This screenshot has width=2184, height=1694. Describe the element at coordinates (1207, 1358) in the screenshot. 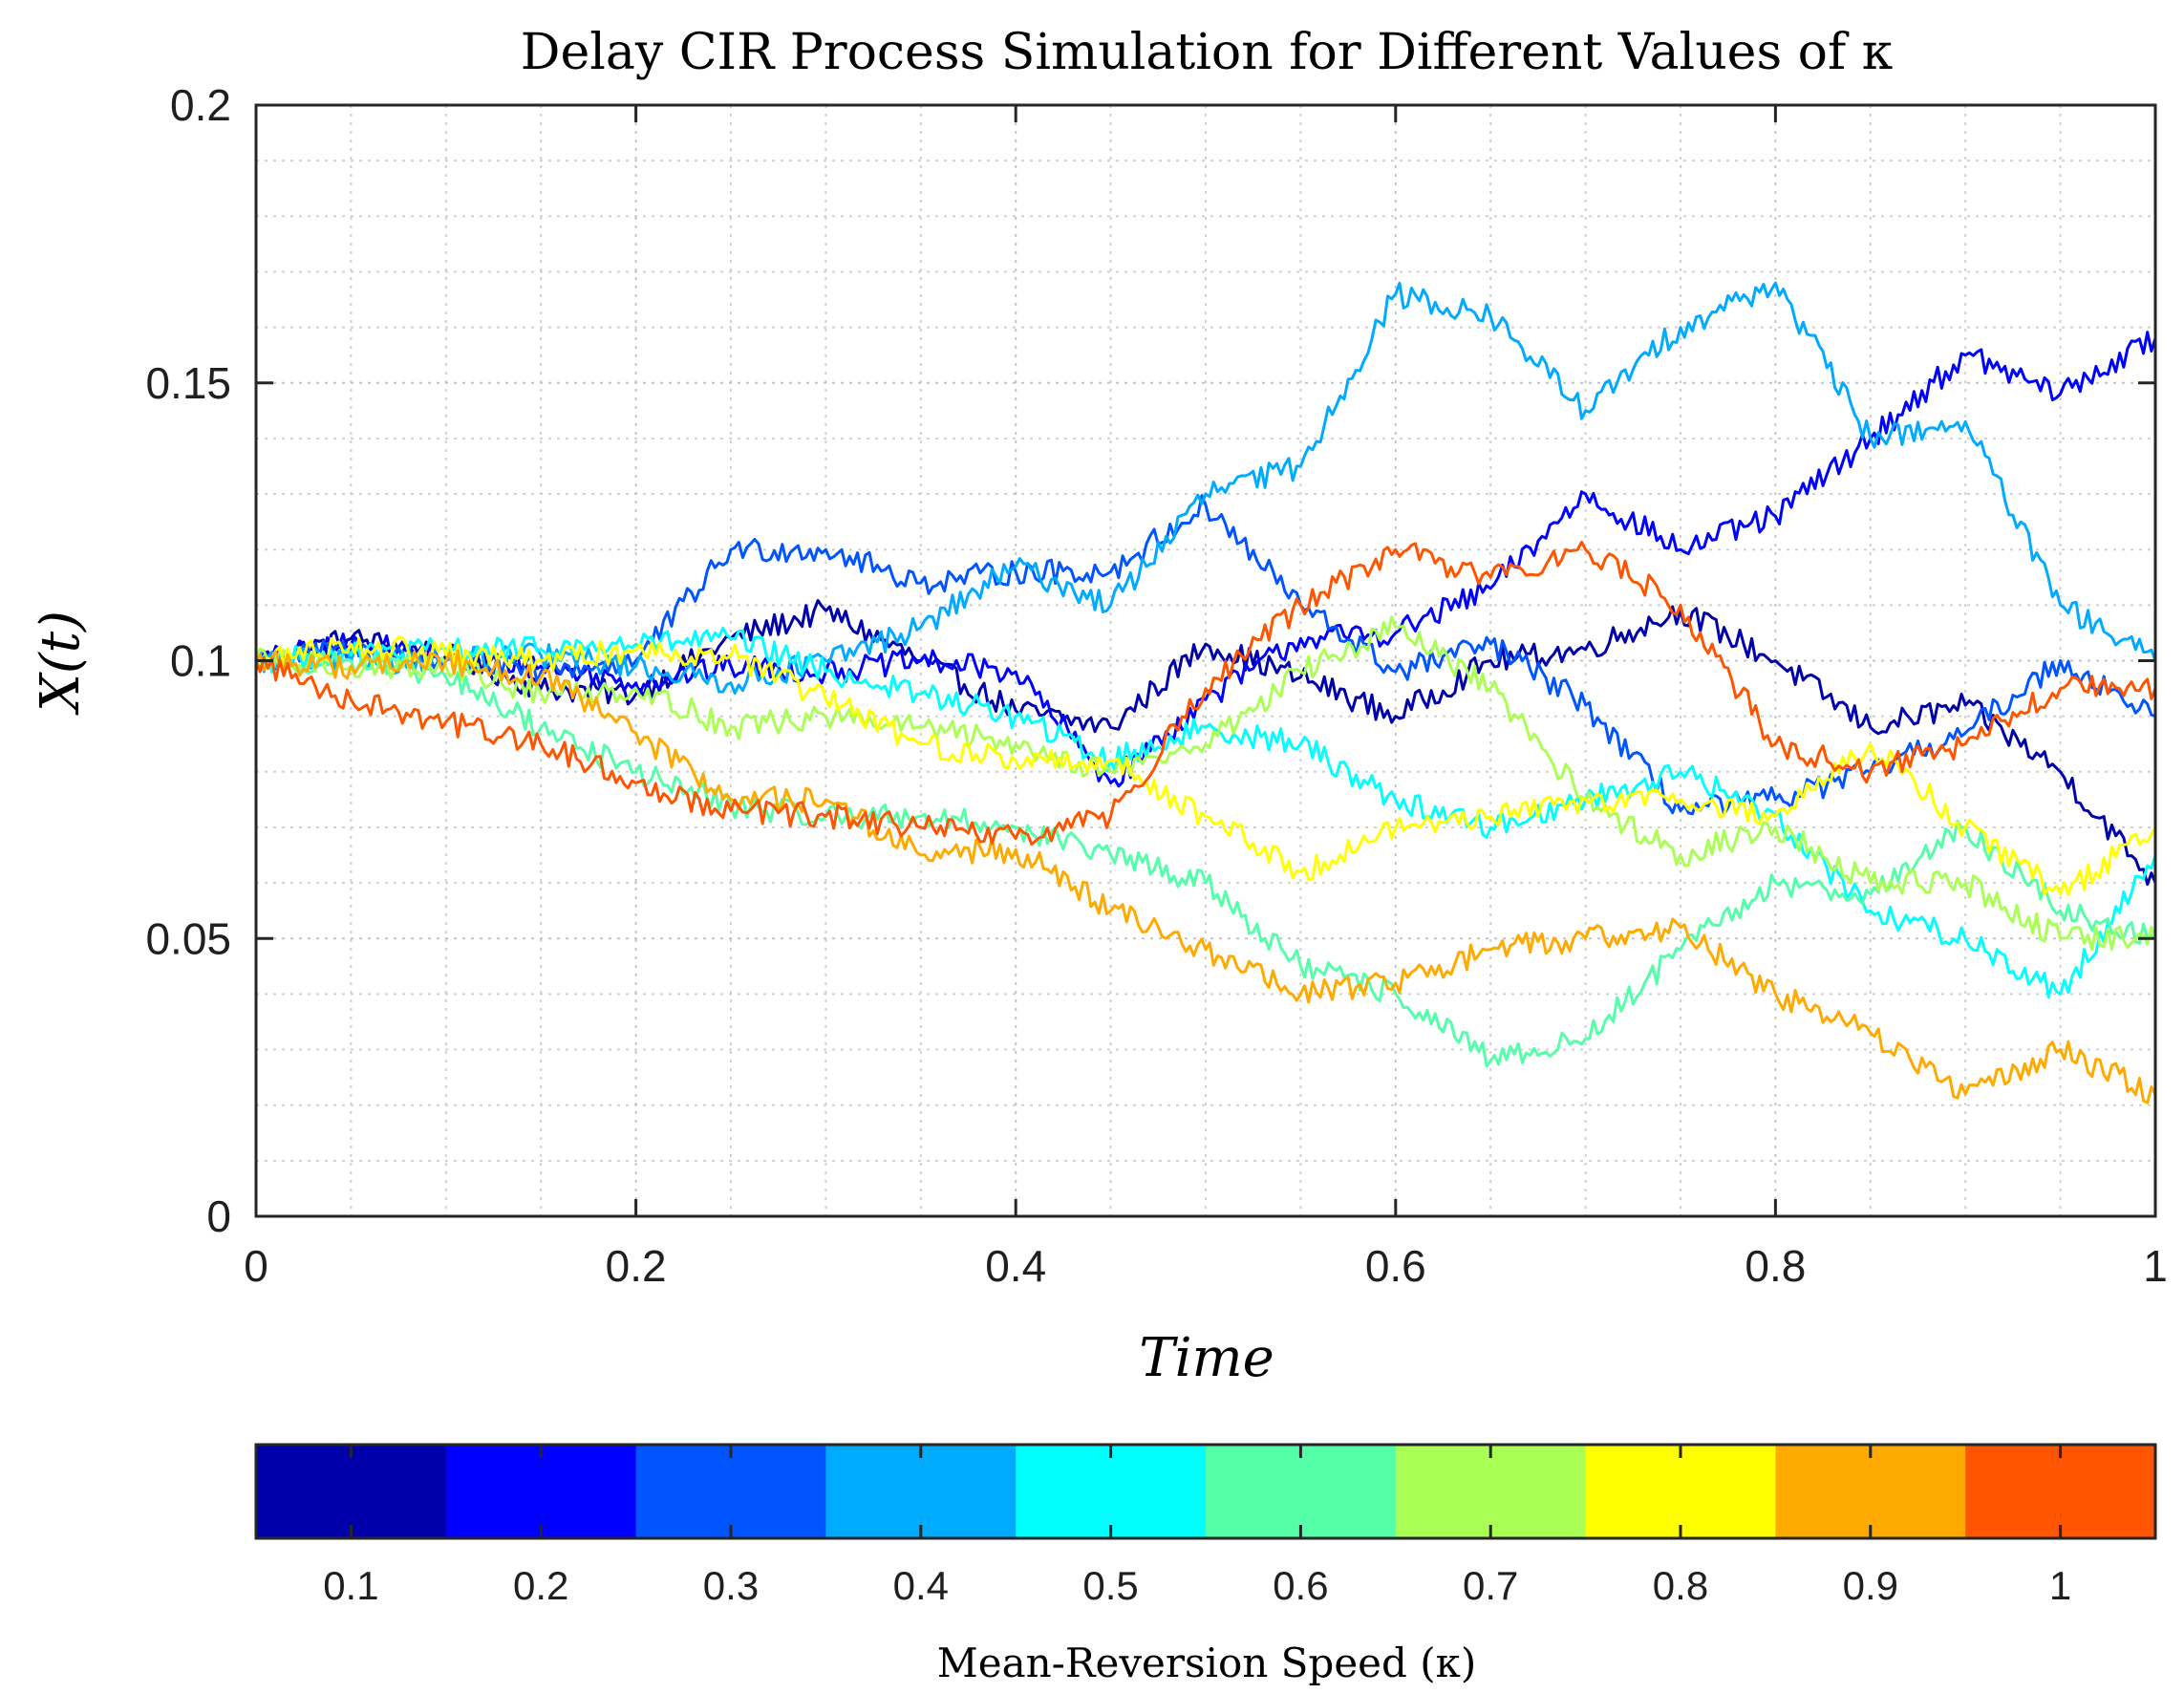

I see `x-axis-label: Time` at that location.